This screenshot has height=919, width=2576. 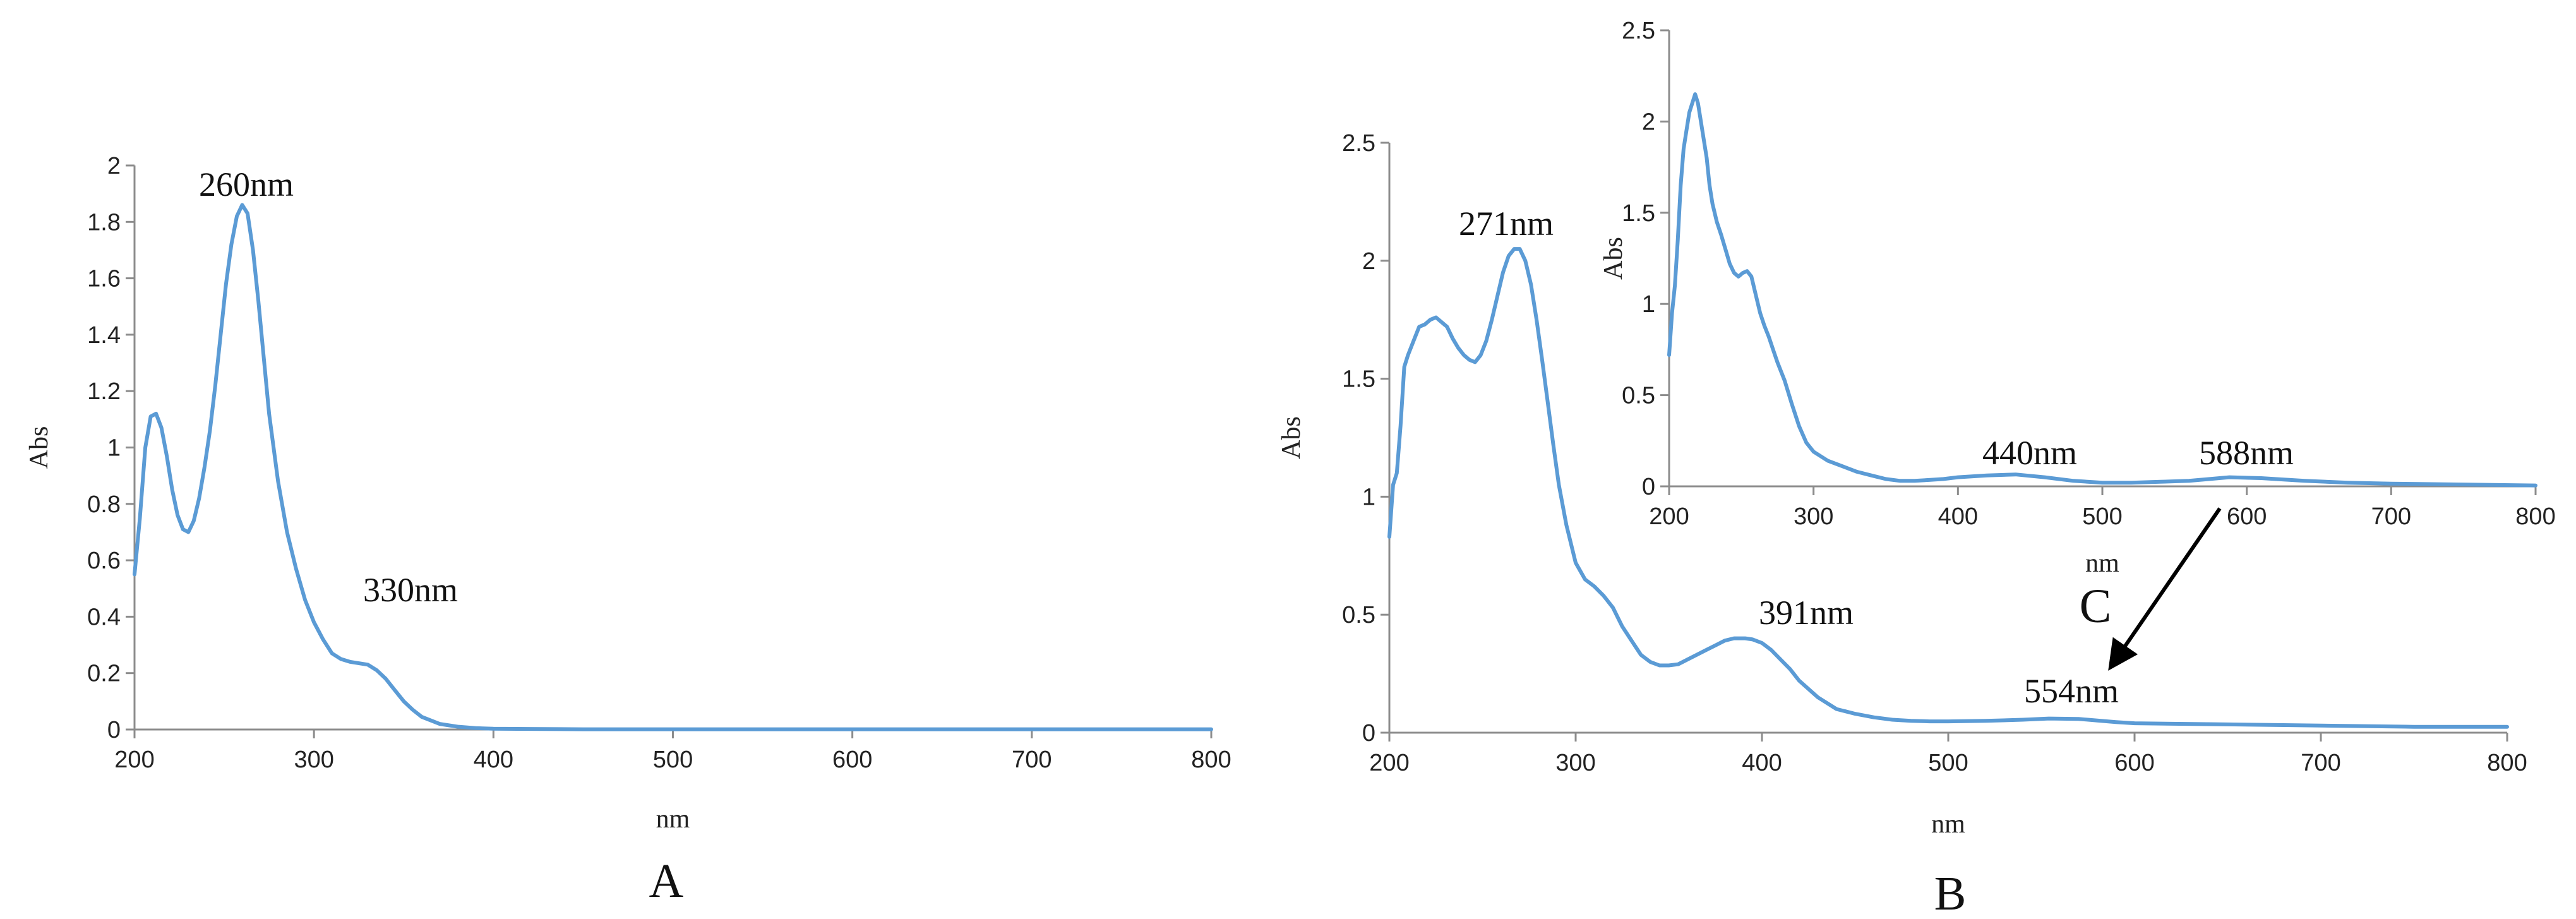 What do you see at coordinates (666, 881) in the screenshot?
I see `panel-label-a: A` at bounding box center [666, 881].